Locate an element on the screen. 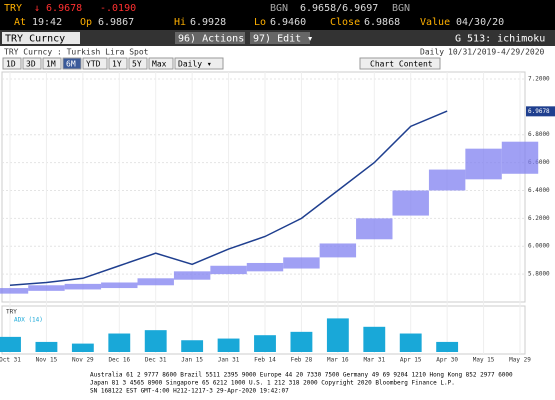 This screenshot has width=555, height=400. label: Lo is located at coordinates (260, 22).